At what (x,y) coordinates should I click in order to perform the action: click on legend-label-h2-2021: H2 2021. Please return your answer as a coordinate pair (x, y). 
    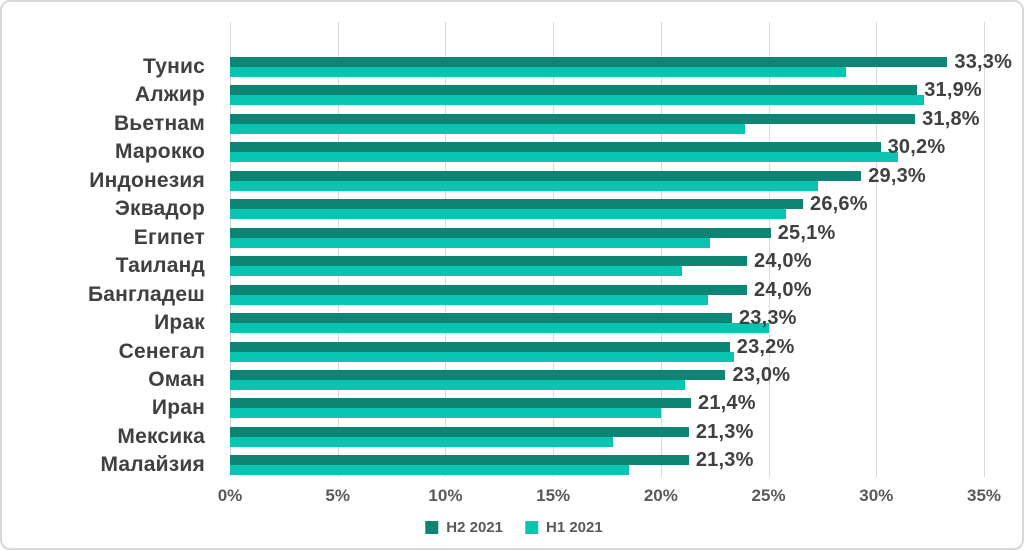
    Looking at the image, I should click on (474, 527).